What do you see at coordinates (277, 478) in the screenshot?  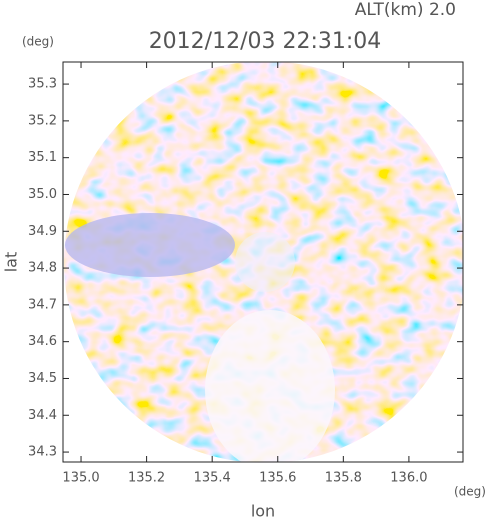 I see `x-tick-label: 135.6` at bounding box center [277, 478].